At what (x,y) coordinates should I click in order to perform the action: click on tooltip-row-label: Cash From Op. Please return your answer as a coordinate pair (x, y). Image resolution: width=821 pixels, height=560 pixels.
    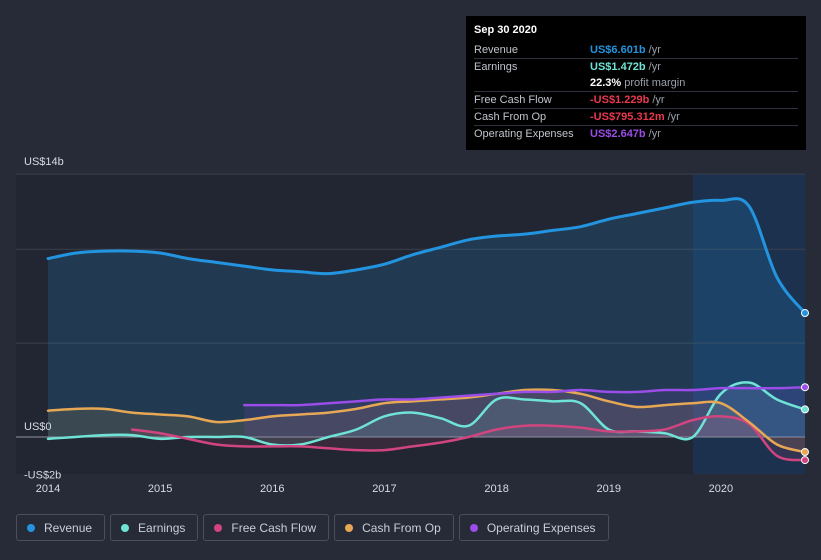
    Looking at the image, I should click on (510, 117).